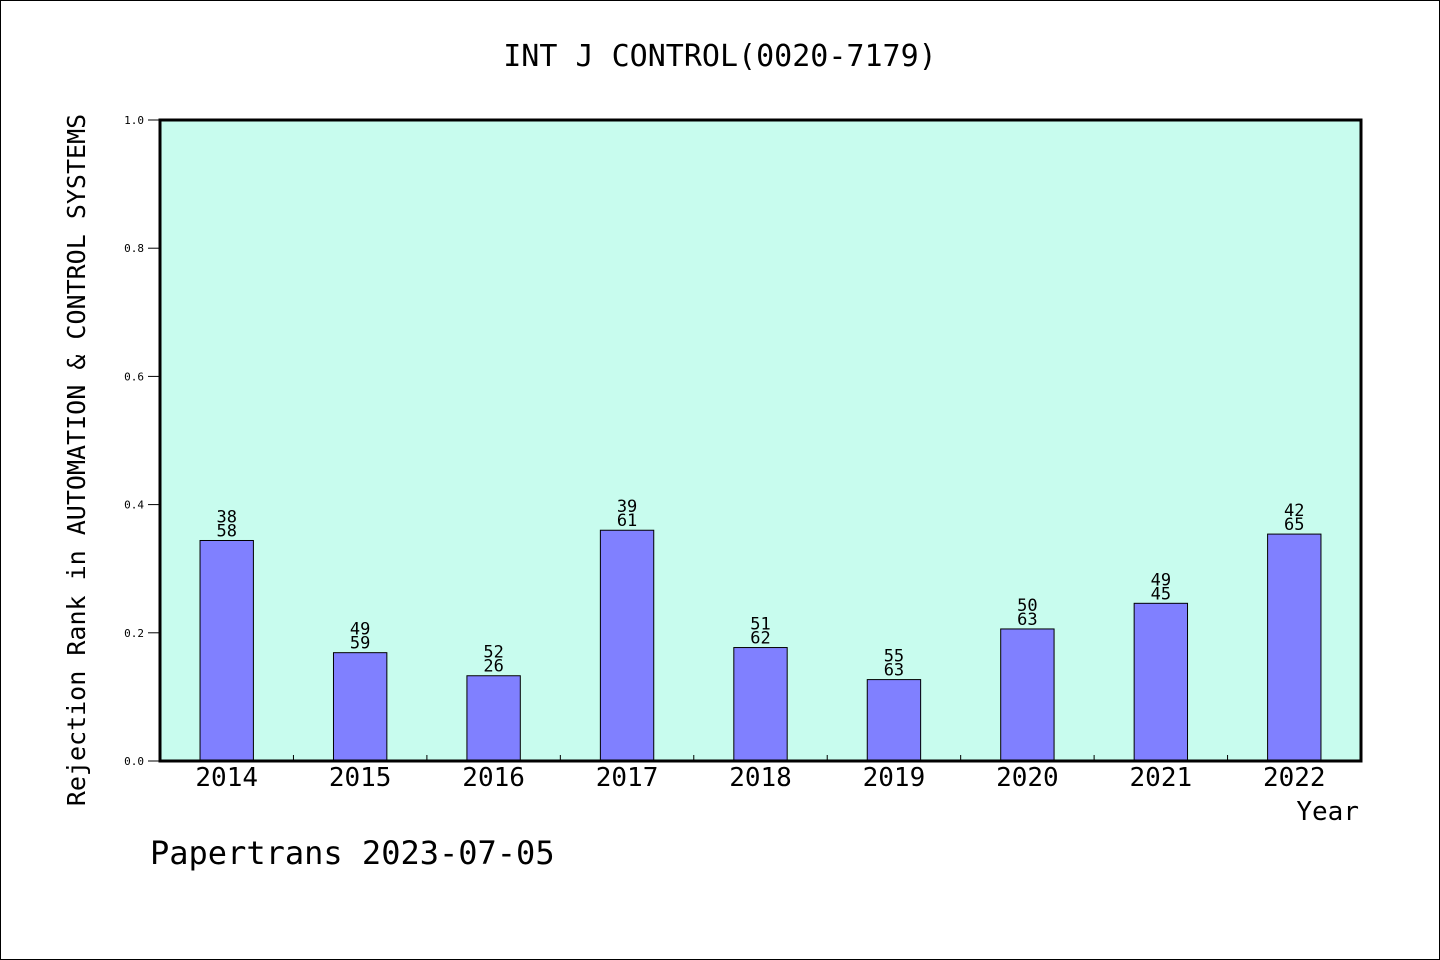  What do you see at coordinates (134, 761) in the screenshot?
I see `y-tick-label: 0.0` at bounding box center [134, 761].